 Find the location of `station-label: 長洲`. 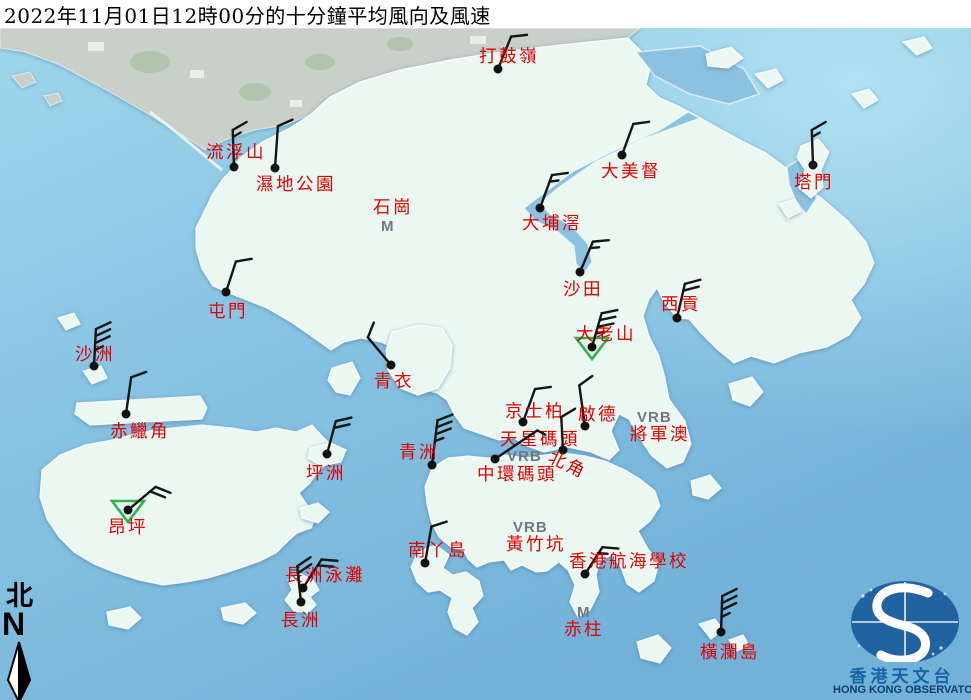

station-label: 長洲 is located at coordinates (301, 621).